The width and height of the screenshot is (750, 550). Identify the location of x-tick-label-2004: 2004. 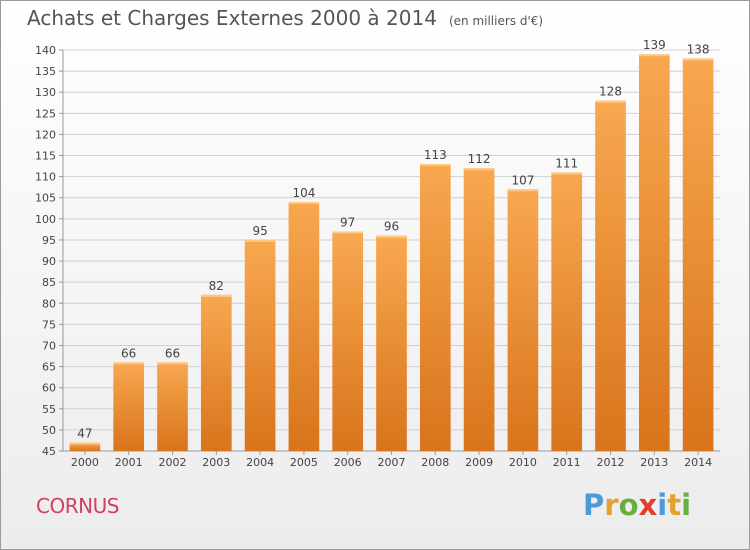
(260, 462).